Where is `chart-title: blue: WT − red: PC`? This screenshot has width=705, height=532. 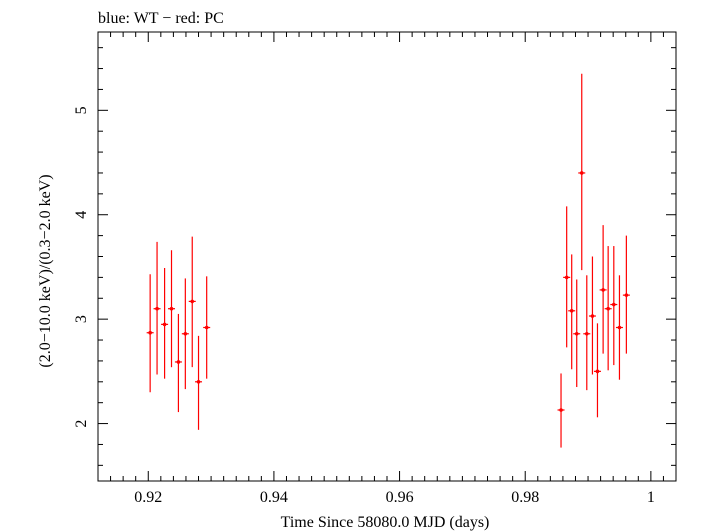 chart-title: blue: WT − red: PC is located at coordinates (161, 18).